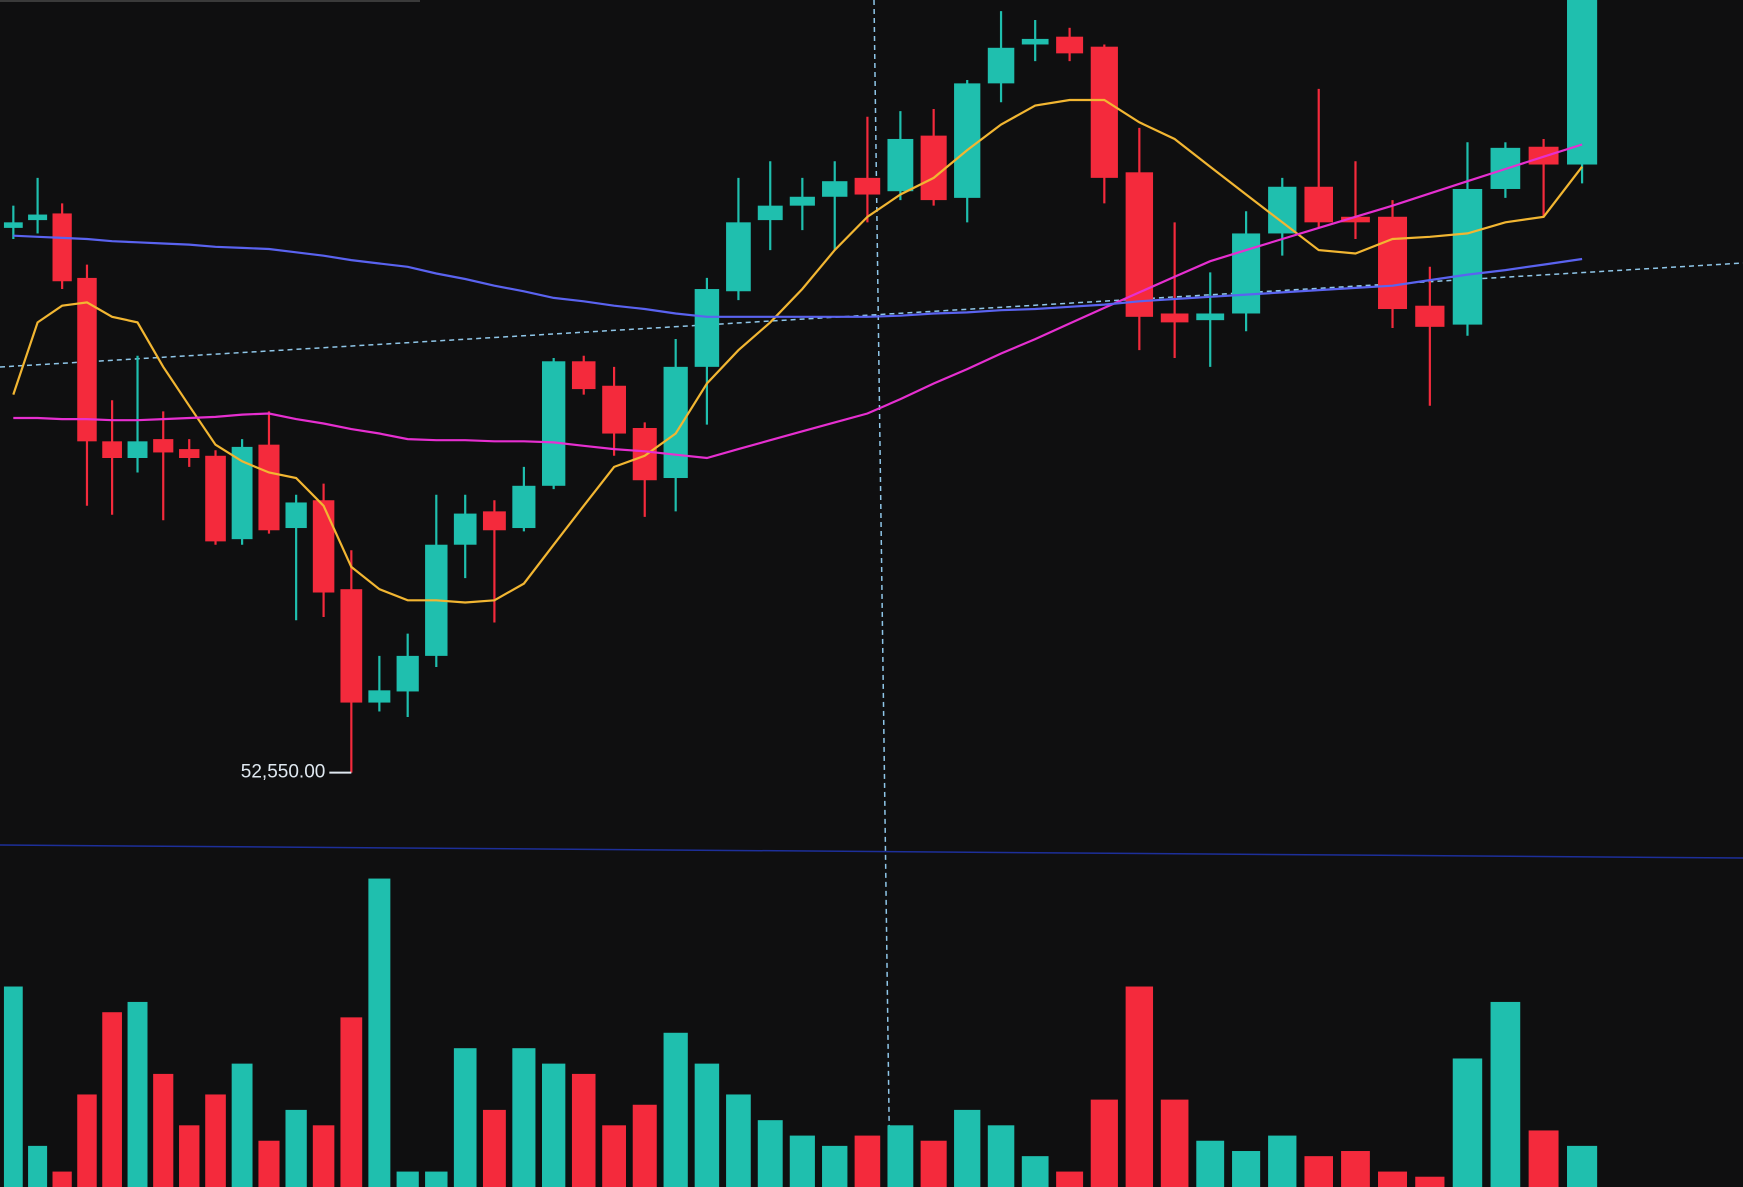  I want to click on price-crosshair, so click(871, 315).